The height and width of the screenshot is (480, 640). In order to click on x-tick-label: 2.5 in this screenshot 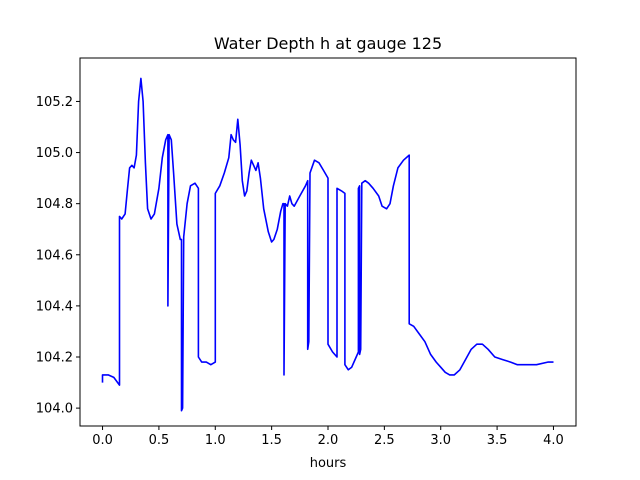, I will do `click(384, 440)`.